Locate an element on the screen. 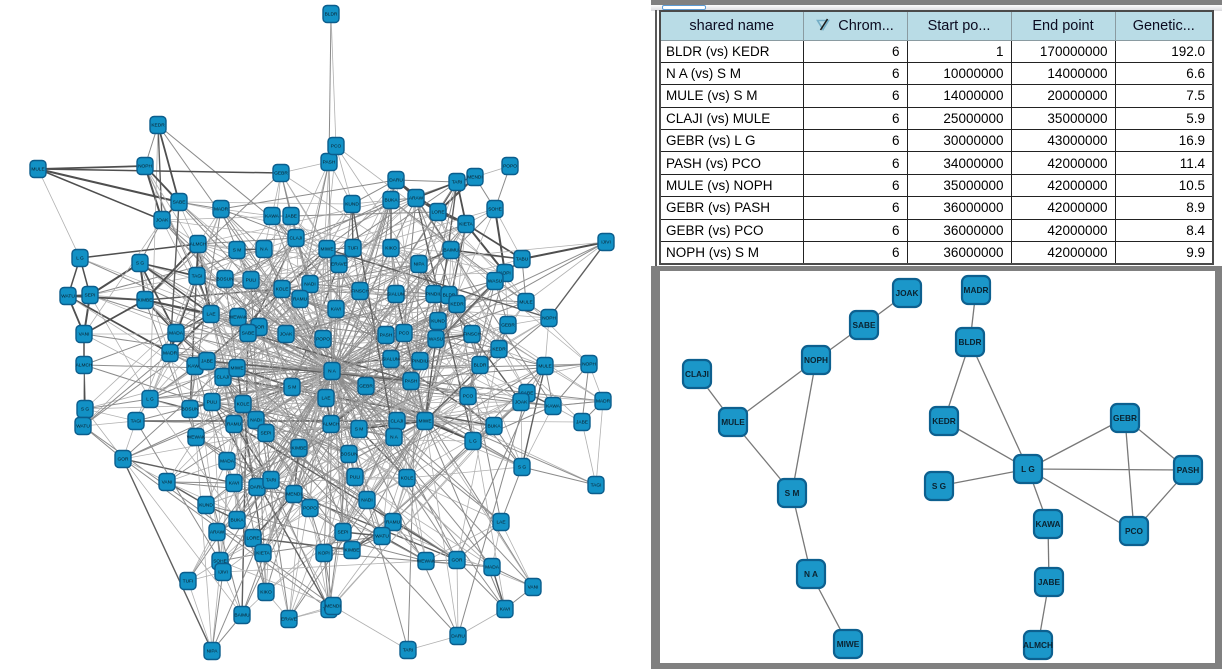  svg-text: GEBR is located at coordinates (1125, 418).